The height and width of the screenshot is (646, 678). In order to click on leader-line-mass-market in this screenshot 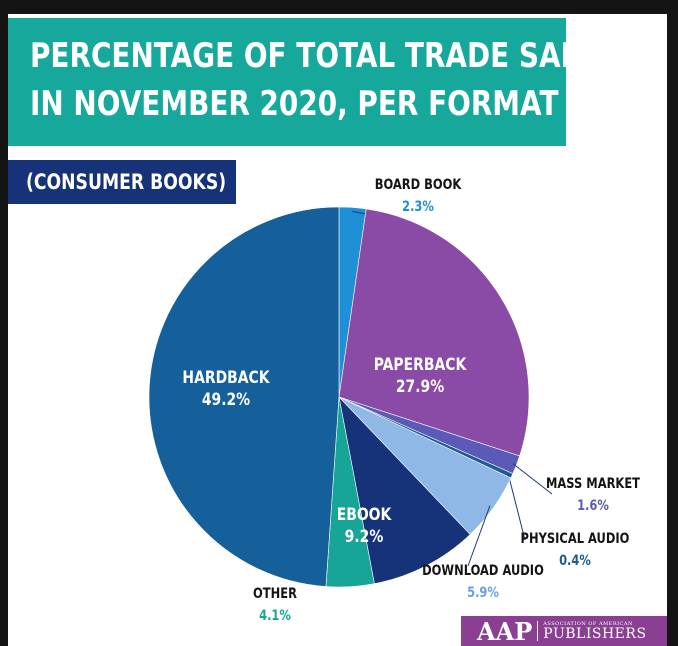, I will do `click(532, 479)`.